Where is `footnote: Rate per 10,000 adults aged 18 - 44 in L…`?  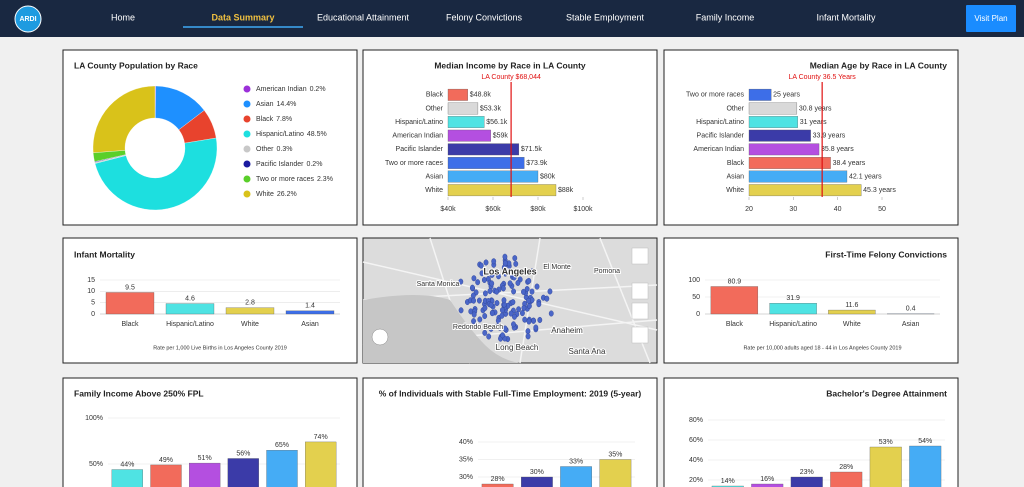 footnote: Rate per 10,000 adults aged 18 - 44 in L… is located at coordinates (822, 348).